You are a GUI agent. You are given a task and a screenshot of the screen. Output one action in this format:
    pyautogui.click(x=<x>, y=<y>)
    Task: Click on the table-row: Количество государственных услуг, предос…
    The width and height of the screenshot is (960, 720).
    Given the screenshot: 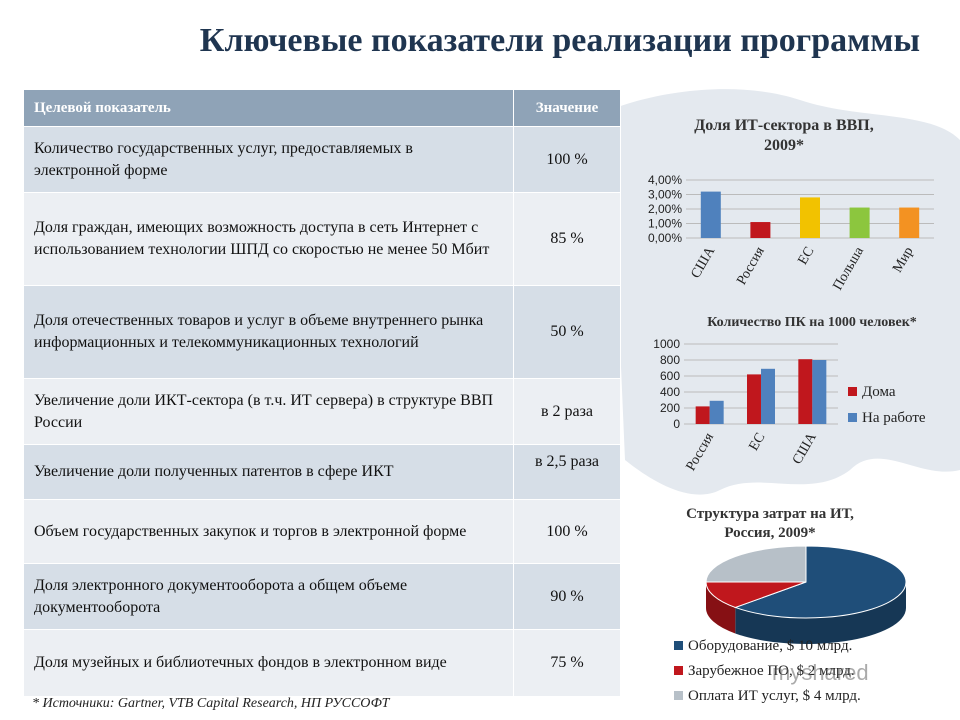 What is the action you would take?
    pyautogui.click(x=322, y=159)
    